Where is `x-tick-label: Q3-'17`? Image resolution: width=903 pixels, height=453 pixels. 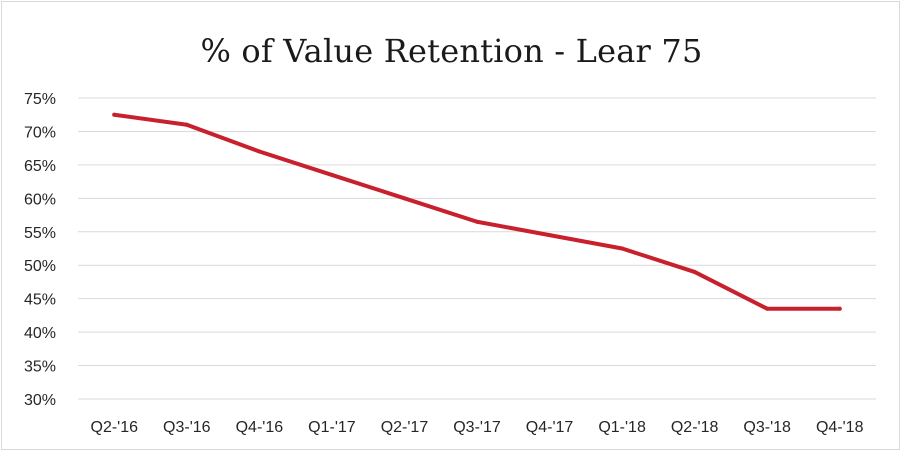 x-tick-label: Q3-'17 is located at coordinates (477, 427).